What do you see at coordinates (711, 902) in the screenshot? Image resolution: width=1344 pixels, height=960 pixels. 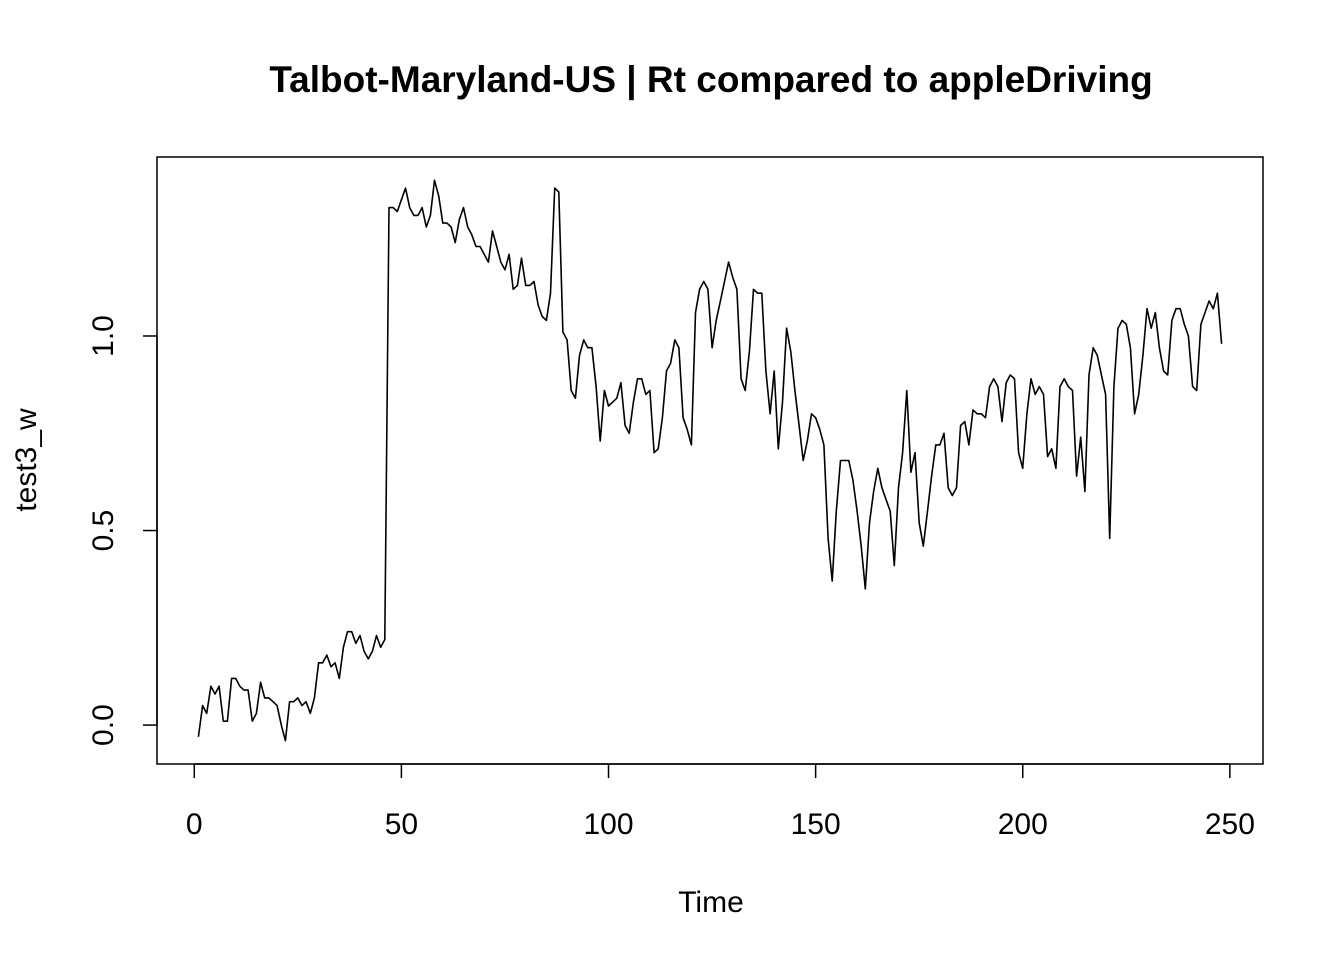 I see `x-axis-label: Time` at bounding box center [711, 902].